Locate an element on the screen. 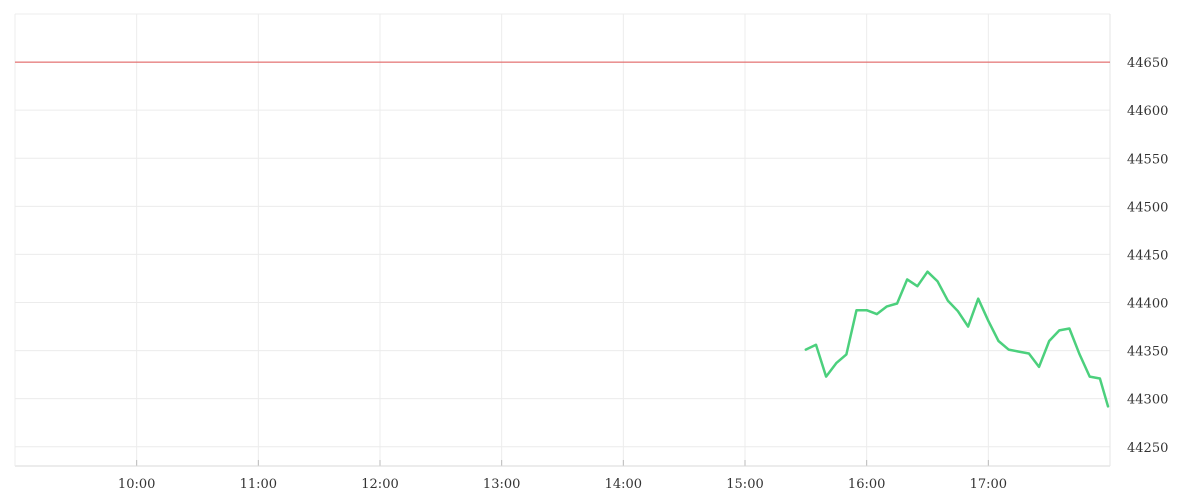 The width and height of the screenshot is (1200, 500). x-tick-label: 14:00 is located at coordinates (623, 484).